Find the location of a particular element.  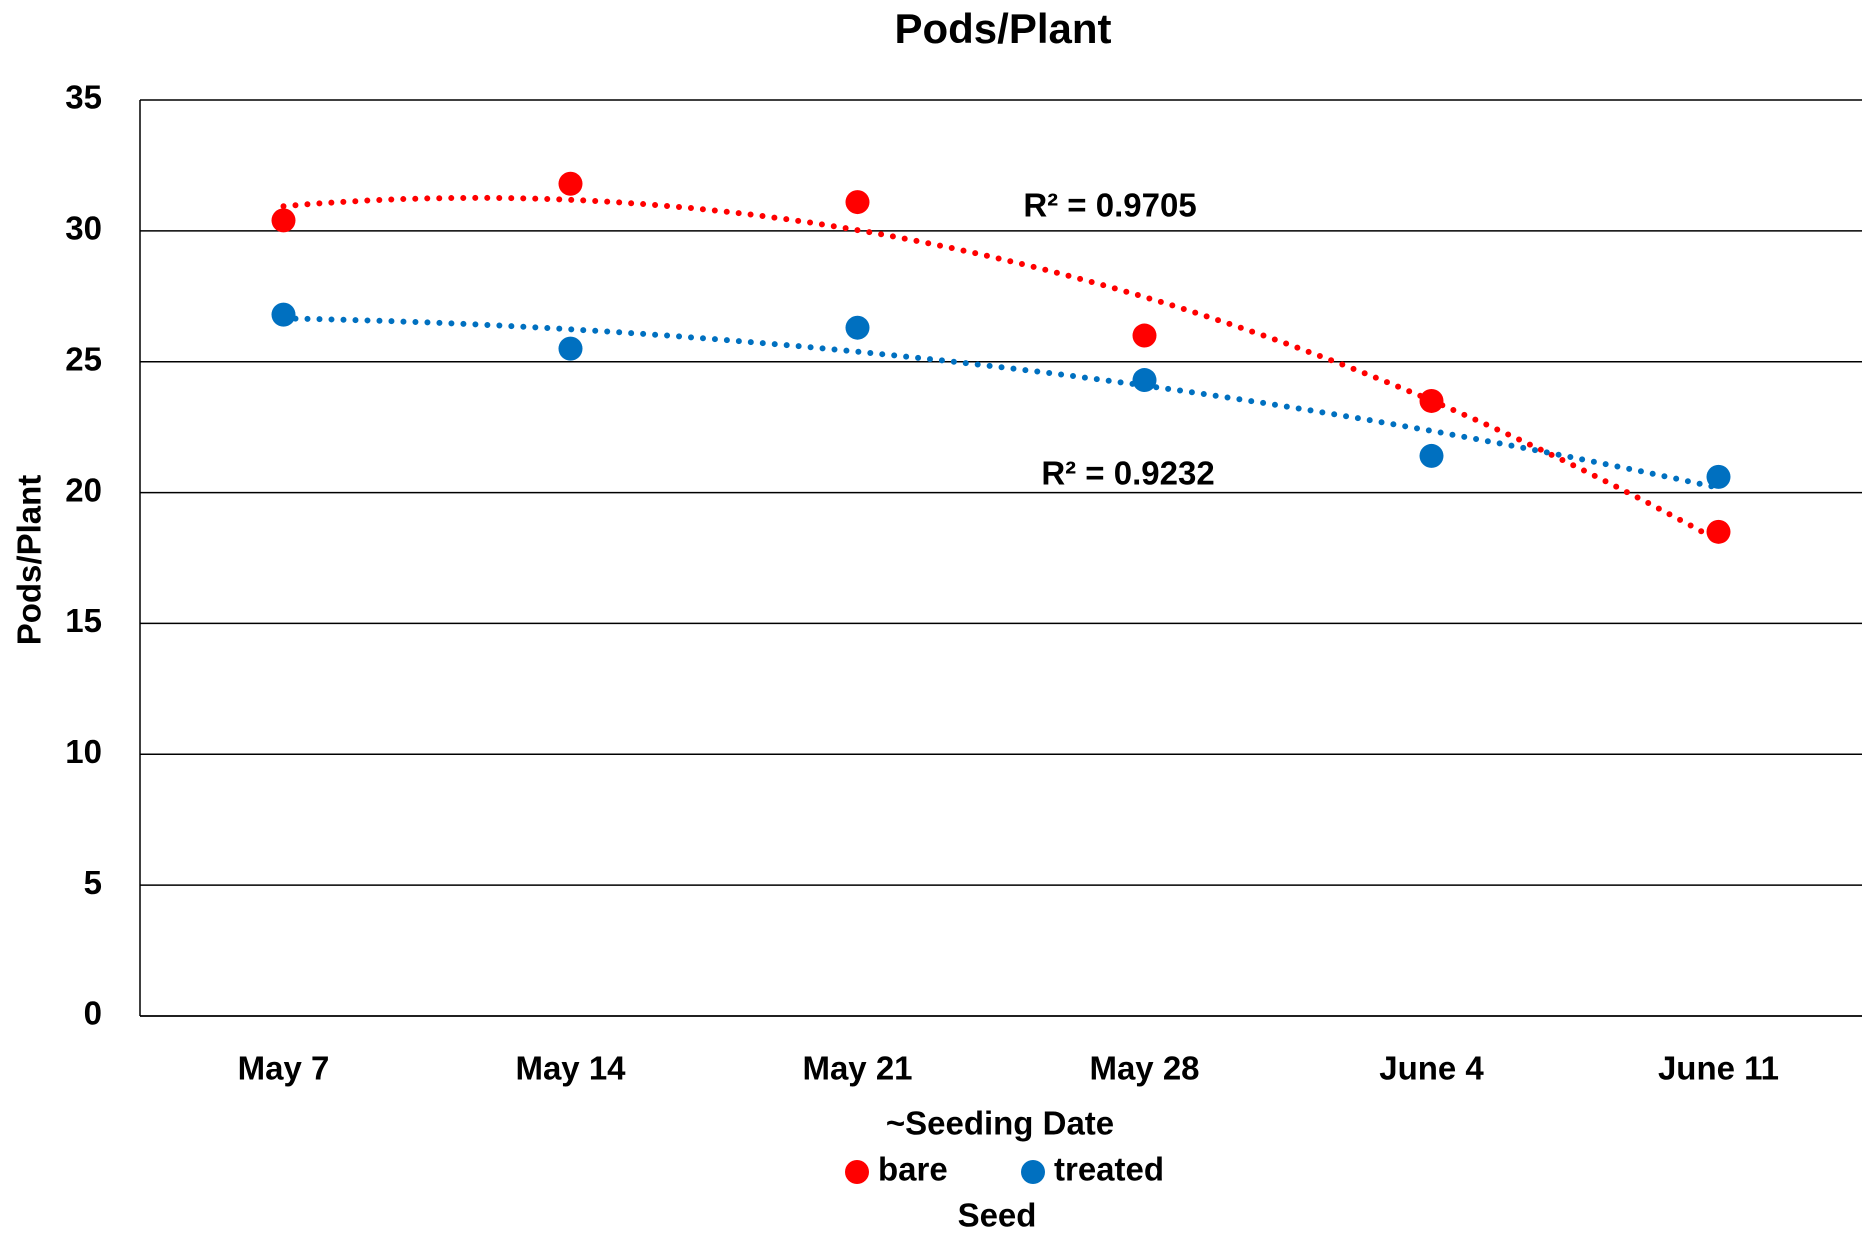

y-axis-title: Pods/Plant is located at coordinates (29, 560).